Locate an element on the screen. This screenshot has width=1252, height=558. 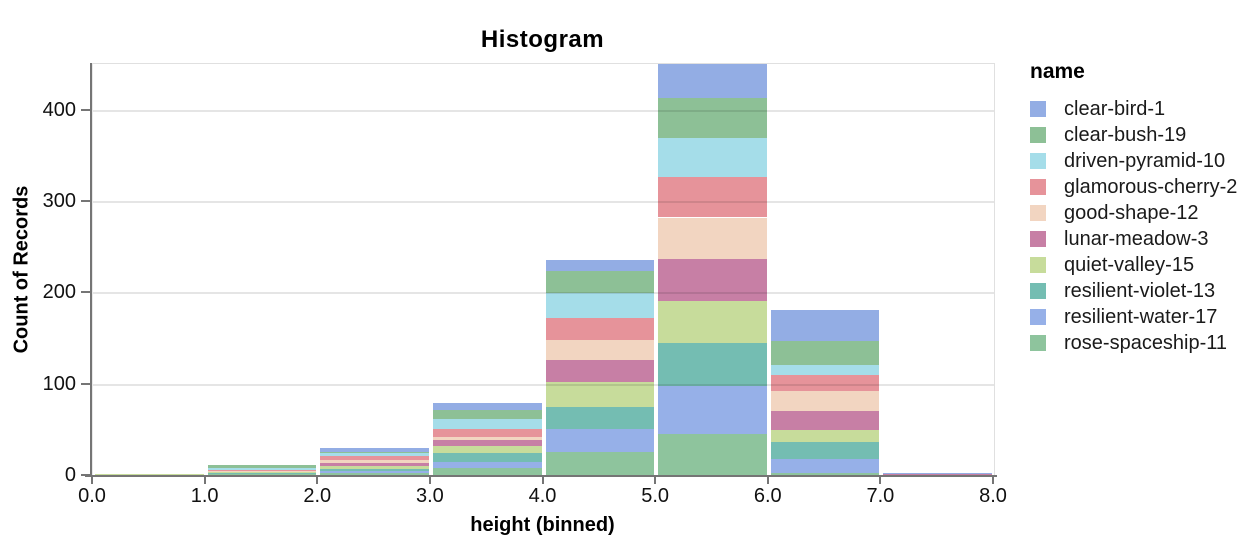
bar-segment-lunar-meadow-3-bin3 is located at coordinates (487, 443).